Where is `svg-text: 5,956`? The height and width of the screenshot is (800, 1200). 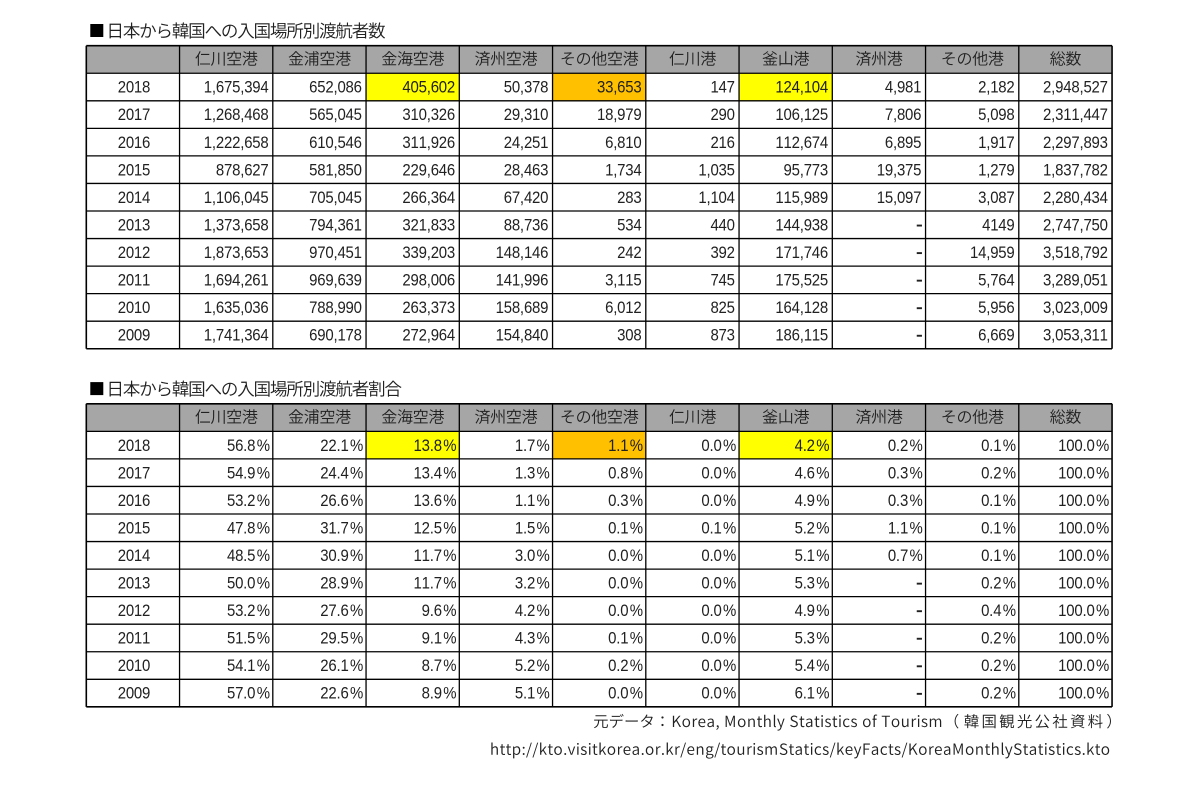 svg-text: 5,956 is located at coordinates (996, 308).